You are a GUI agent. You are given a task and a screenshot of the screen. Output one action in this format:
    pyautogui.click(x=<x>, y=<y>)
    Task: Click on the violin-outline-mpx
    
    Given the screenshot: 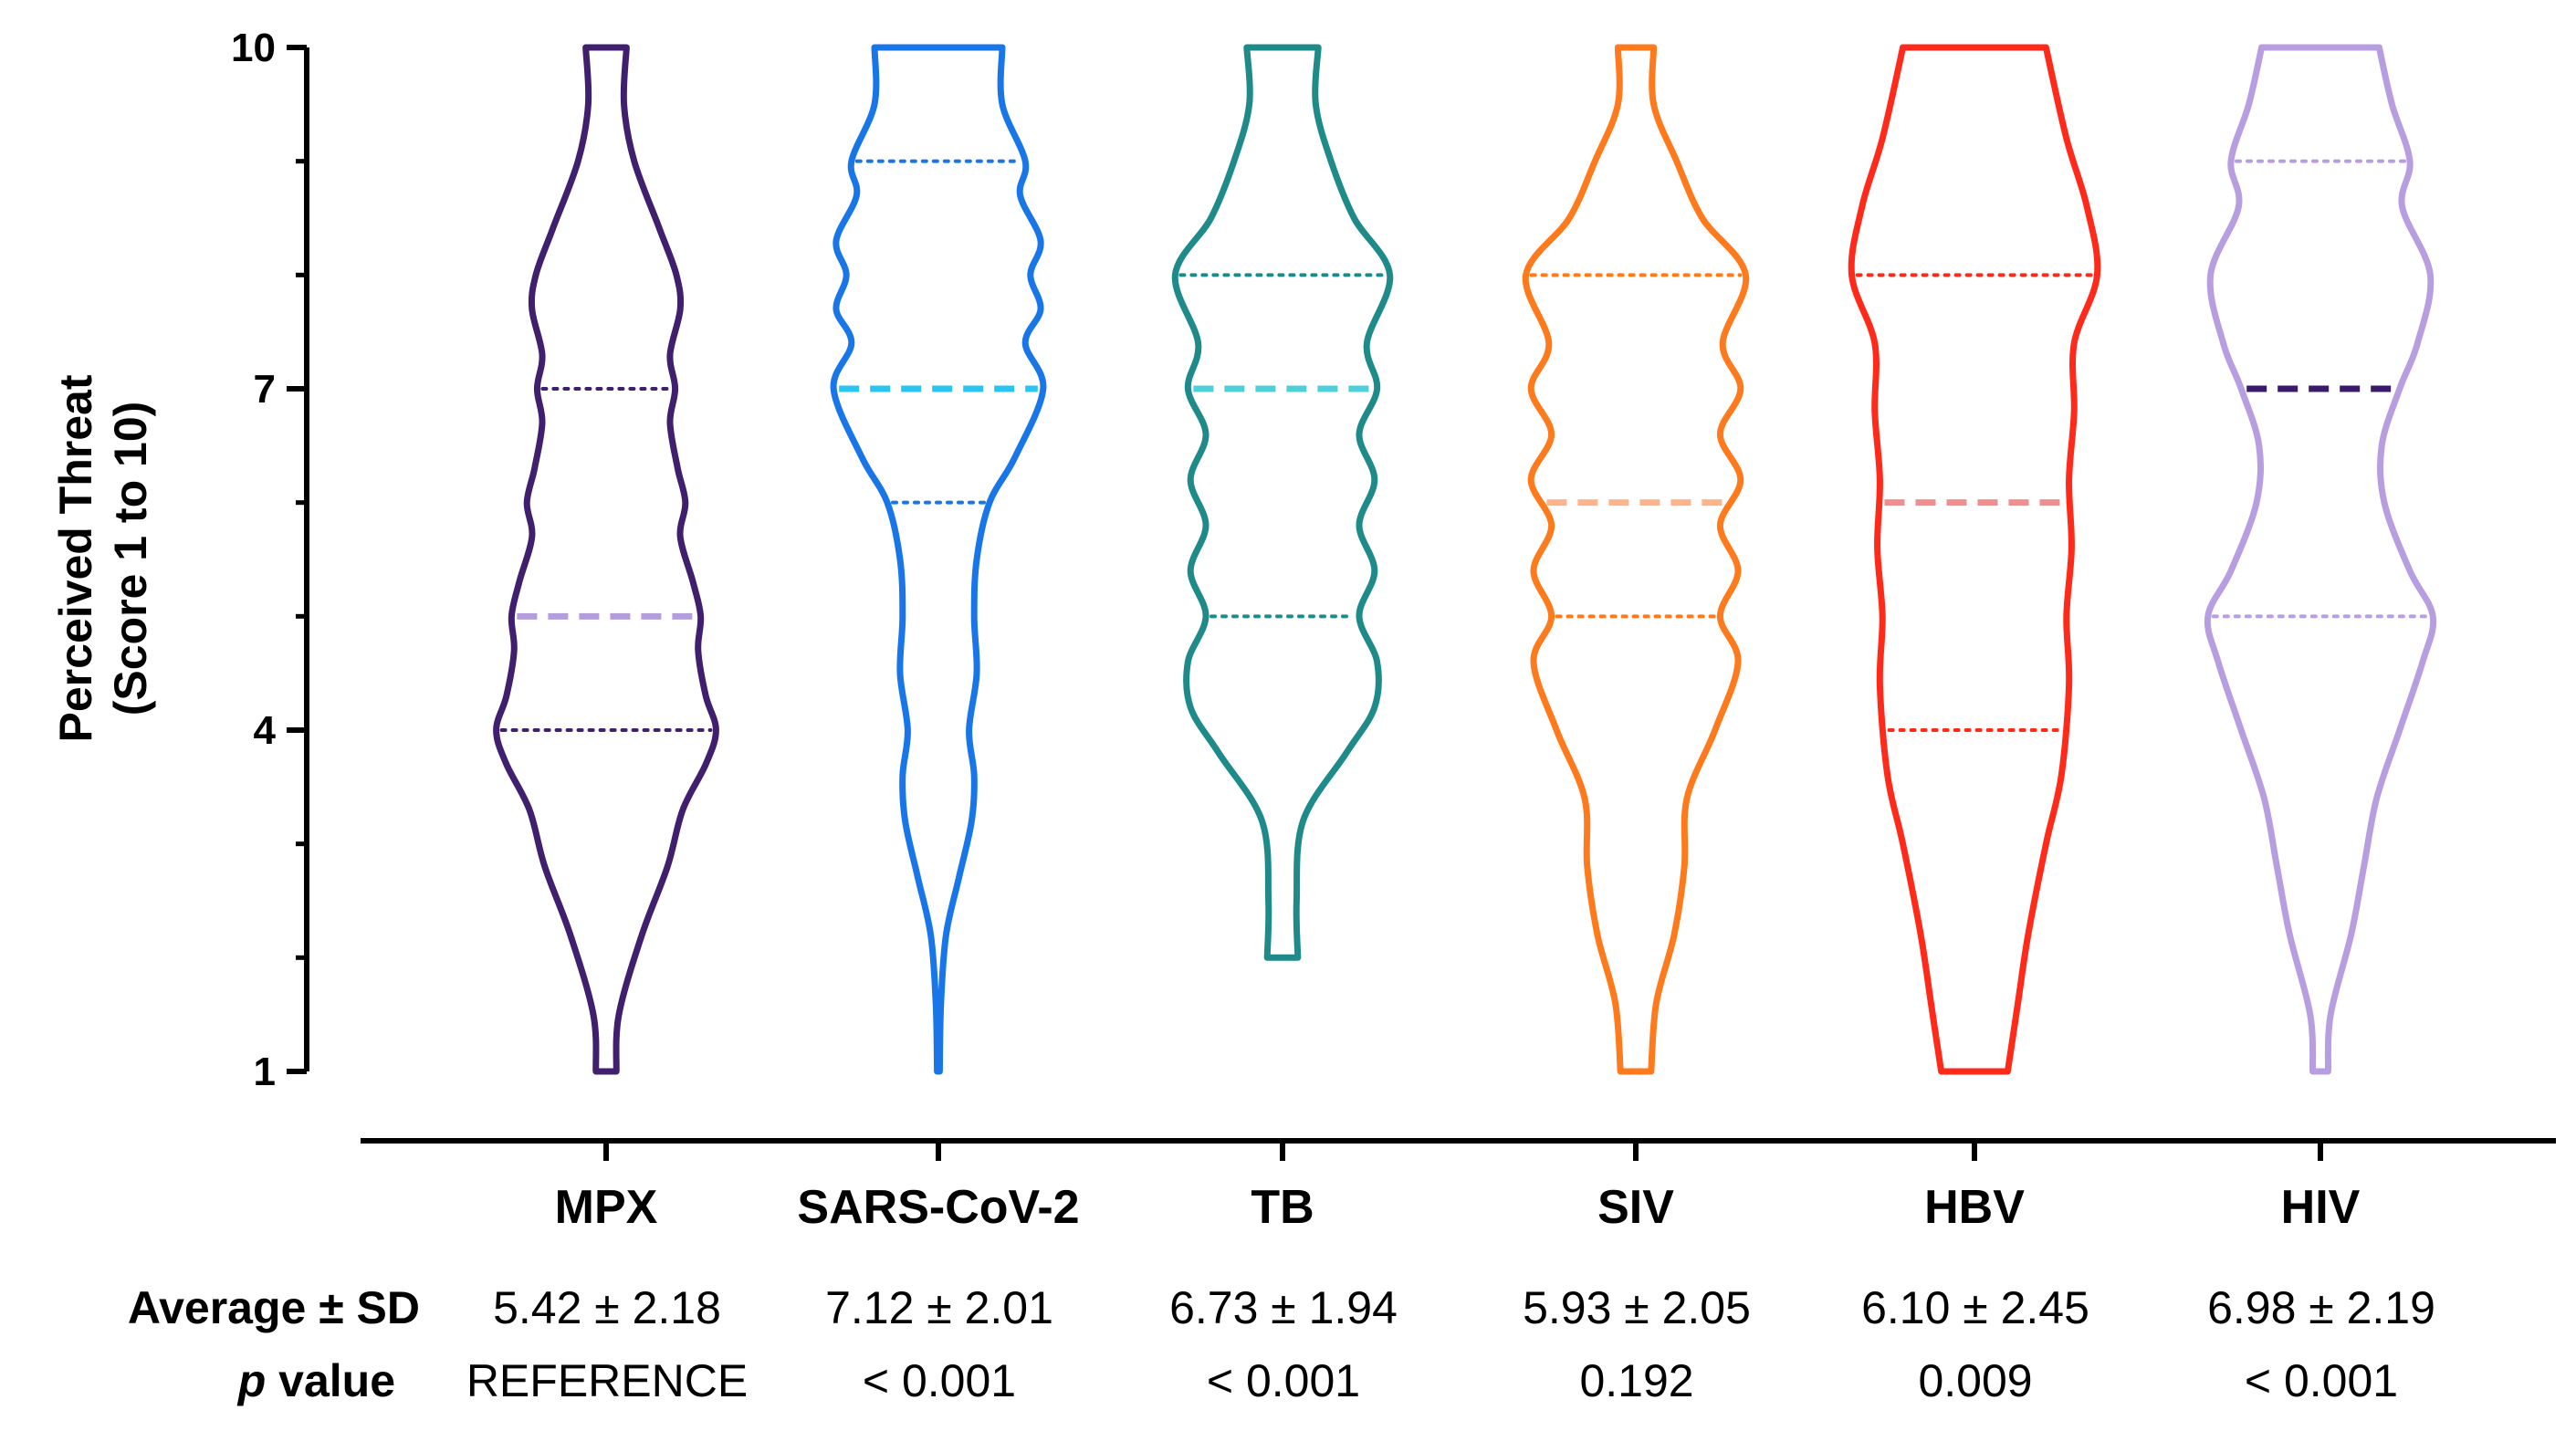 What is the action you would take?
    pyautogui.click(x=606, y=559)
    